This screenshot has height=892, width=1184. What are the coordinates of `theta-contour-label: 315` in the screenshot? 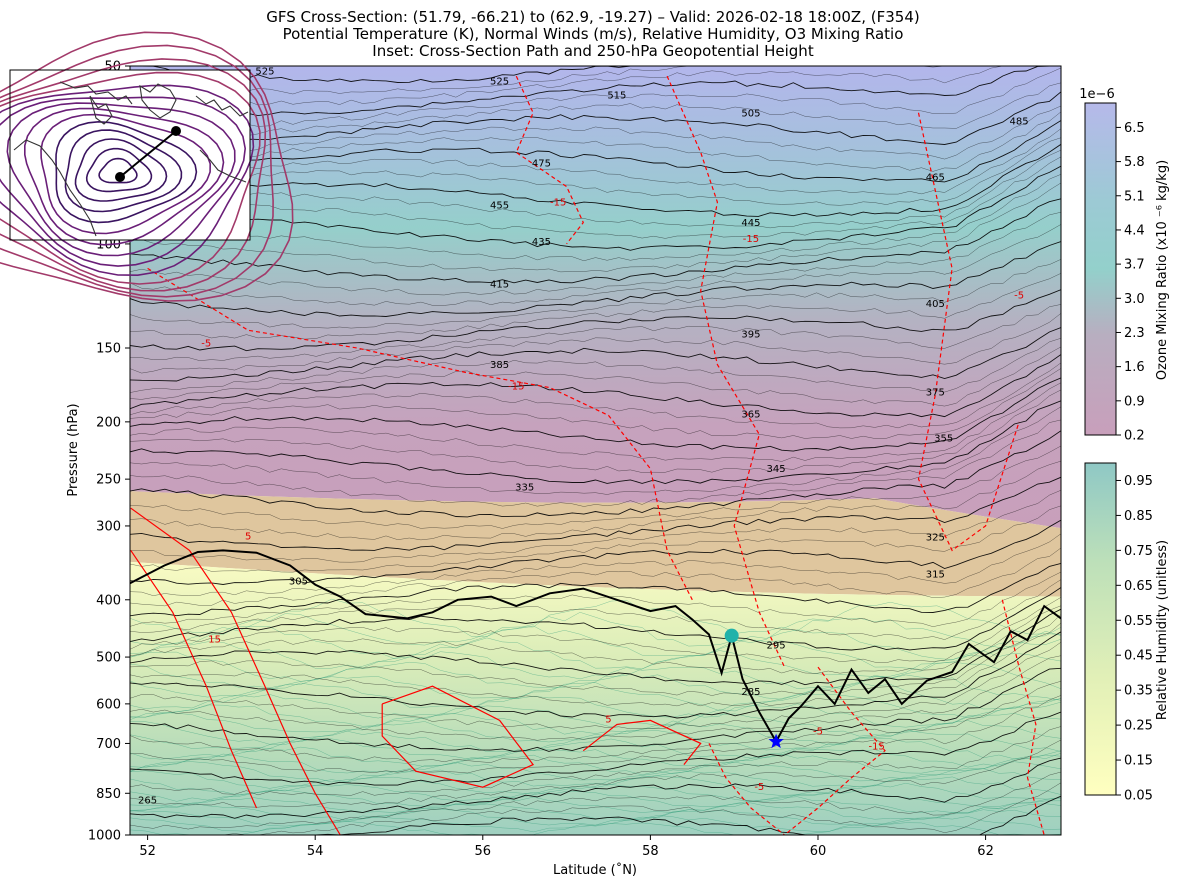 It's located at (935, 575).